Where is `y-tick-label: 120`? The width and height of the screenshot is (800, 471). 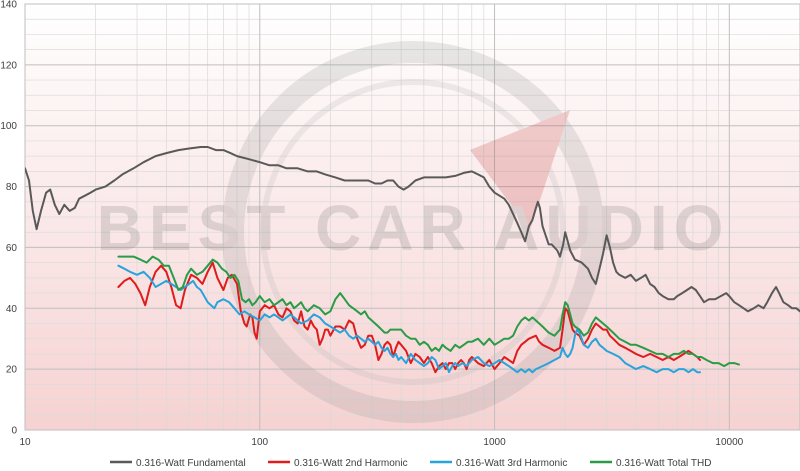 y-tick-label: 120 is located at coordinates (8, 65).